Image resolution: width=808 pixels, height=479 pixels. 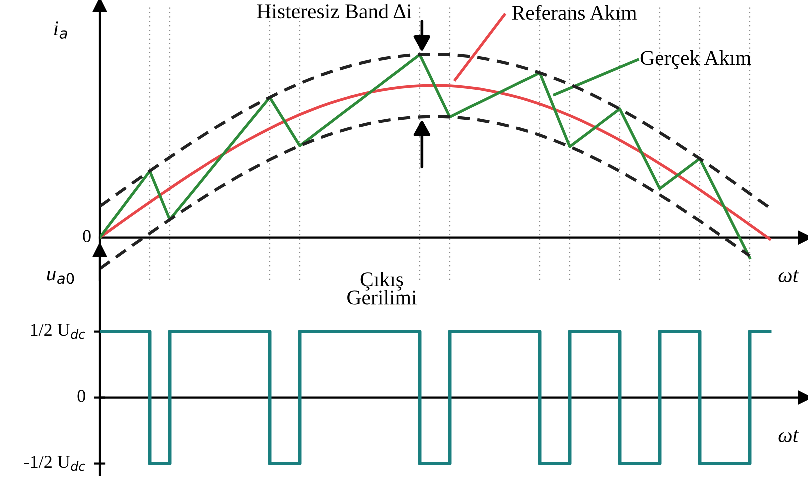 I want to click on text: Referans Akım, so click(x=574, y=12).